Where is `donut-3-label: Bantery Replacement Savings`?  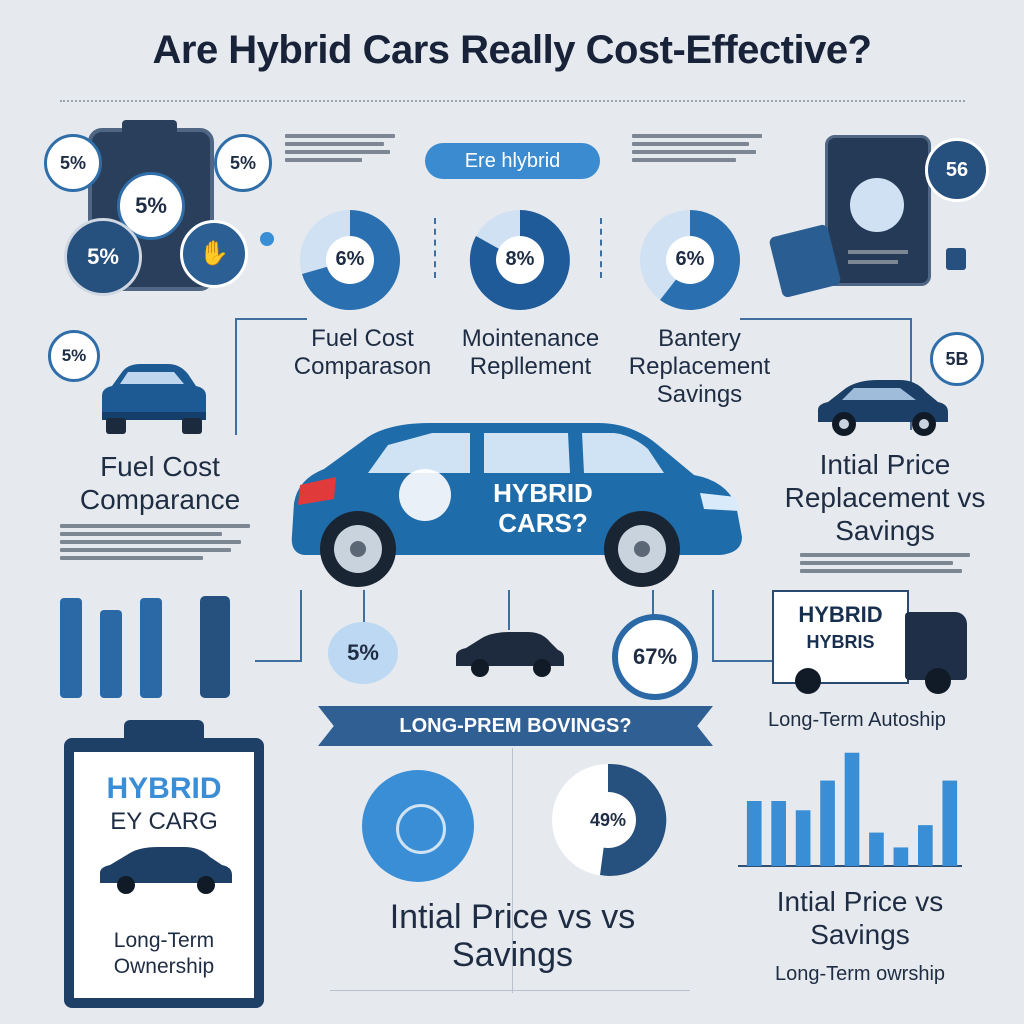 donut-3-label: Bantery Replacement Savings is located at coordinates (699, 366).